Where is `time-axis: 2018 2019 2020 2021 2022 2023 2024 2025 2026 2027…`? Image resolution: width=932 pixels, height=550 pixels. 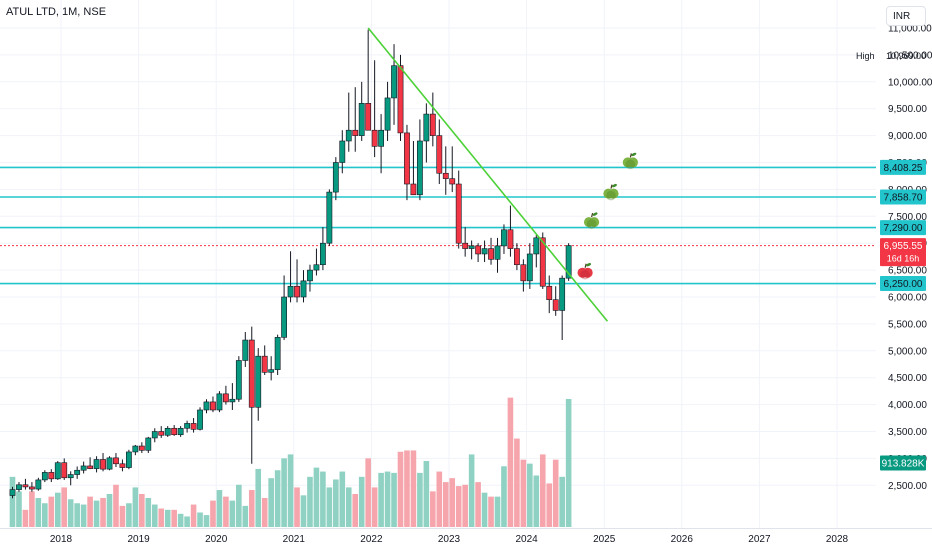
time-axis: 2018 2019 2020 2021 2022 2023 2024 2025 2026 2027… is located at coordinates (449, 539).